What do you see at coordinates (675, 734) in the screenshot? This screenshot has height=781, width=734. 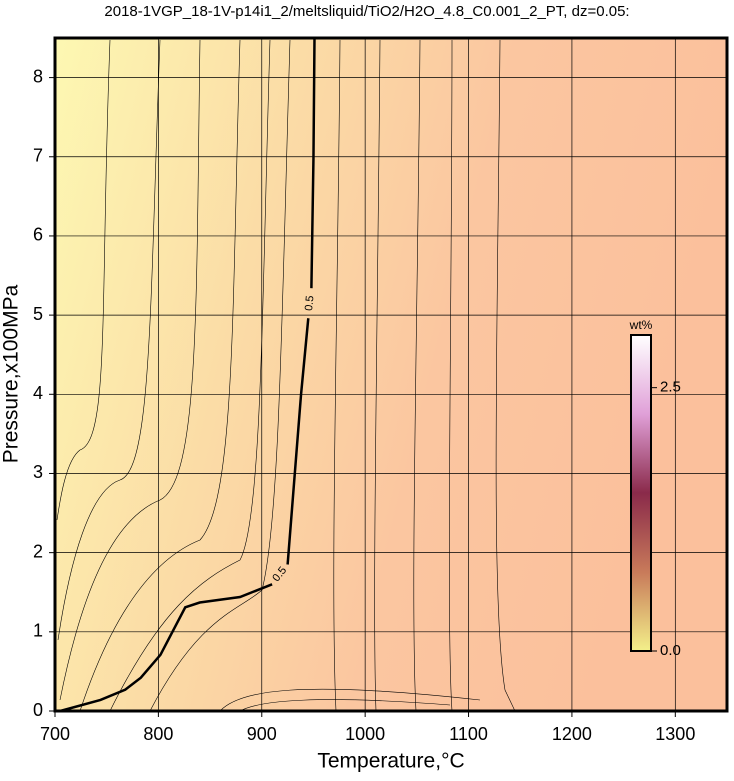 I see `x-tick-label: 1300` at bounding box center [675, 734].